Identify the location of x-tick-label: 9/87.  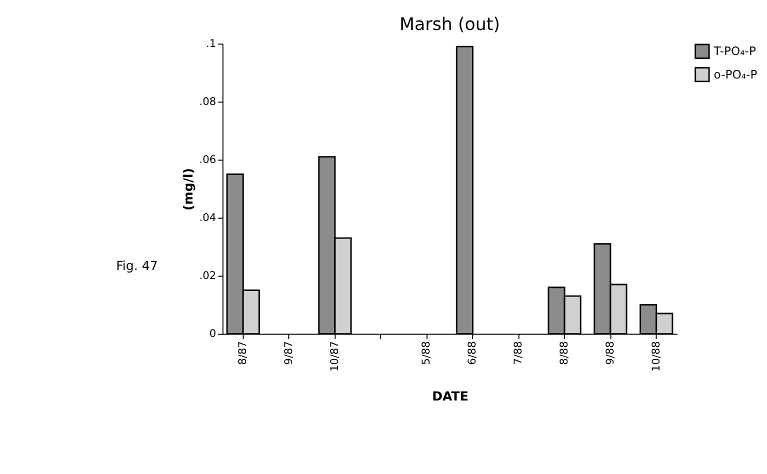
(288, 353).